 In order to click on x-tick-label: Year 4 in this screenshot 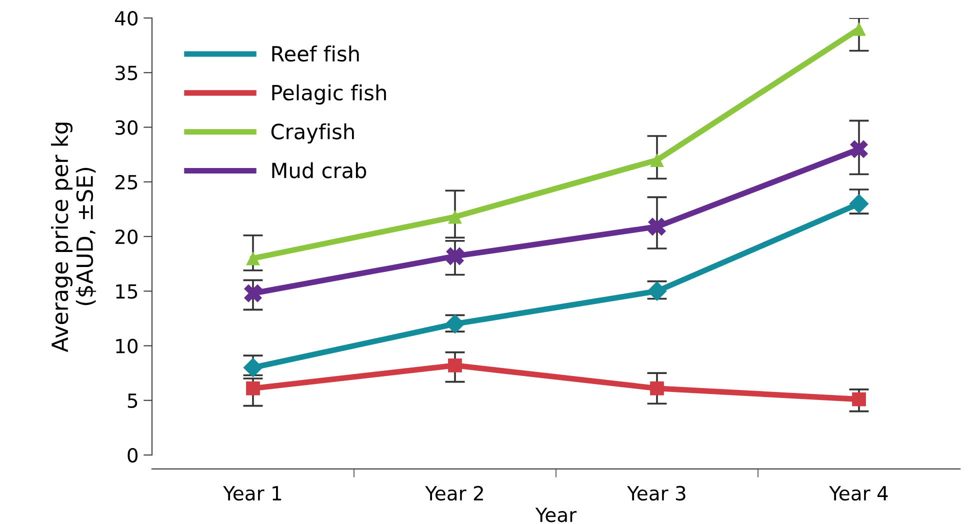, I will do `click(858, 493)`.